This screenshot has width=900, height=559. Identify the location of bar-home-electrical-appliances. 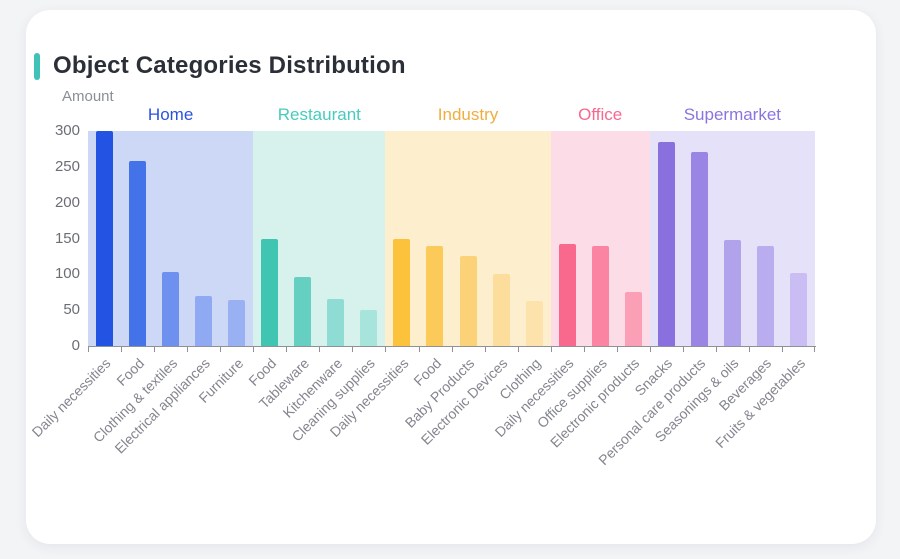
(204, 320).